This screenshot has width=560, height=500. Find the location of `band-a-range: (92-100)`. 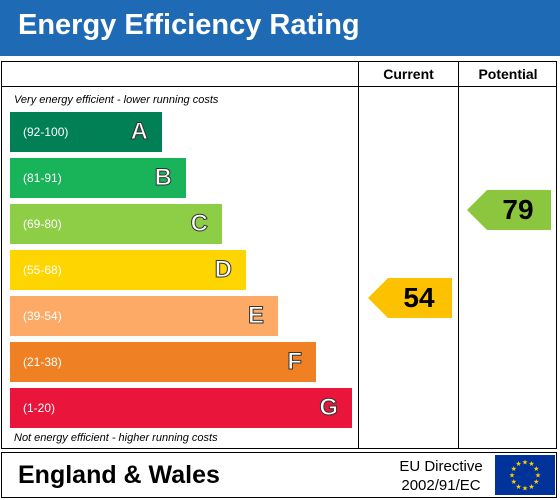

band-a-range: (92-100) is located at coordinates (46, 132).